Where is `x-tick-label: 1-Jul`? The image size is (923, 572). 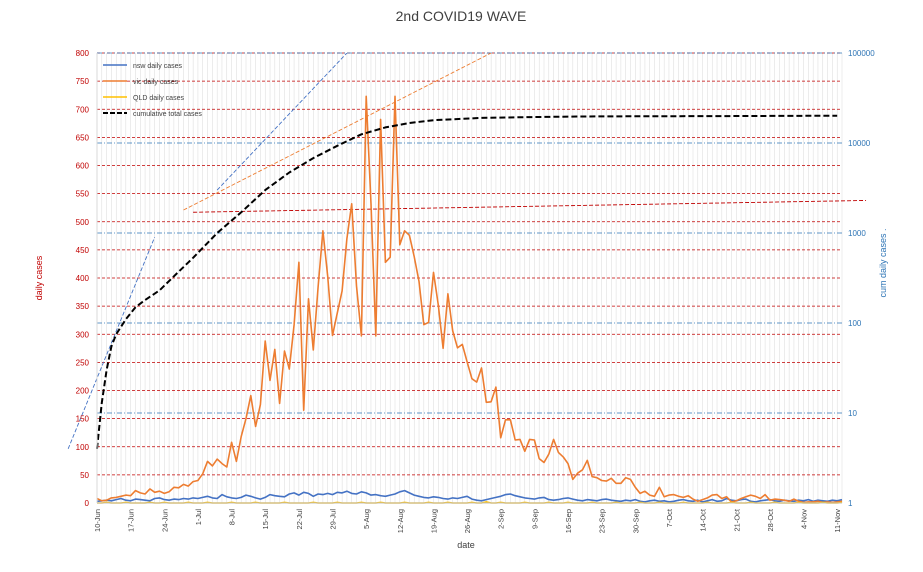
x-tick-label: 1-Jul is located at coordinates (198, 517).